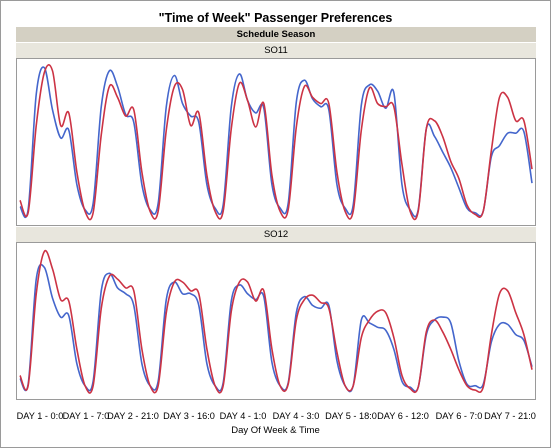 Image resolution: width=551 pixels, height=448 pixels. Describe the element at coordinates (510, 416) in the screenshot. I see `x-tick-label: DAY 7 - 21:0` at that location.